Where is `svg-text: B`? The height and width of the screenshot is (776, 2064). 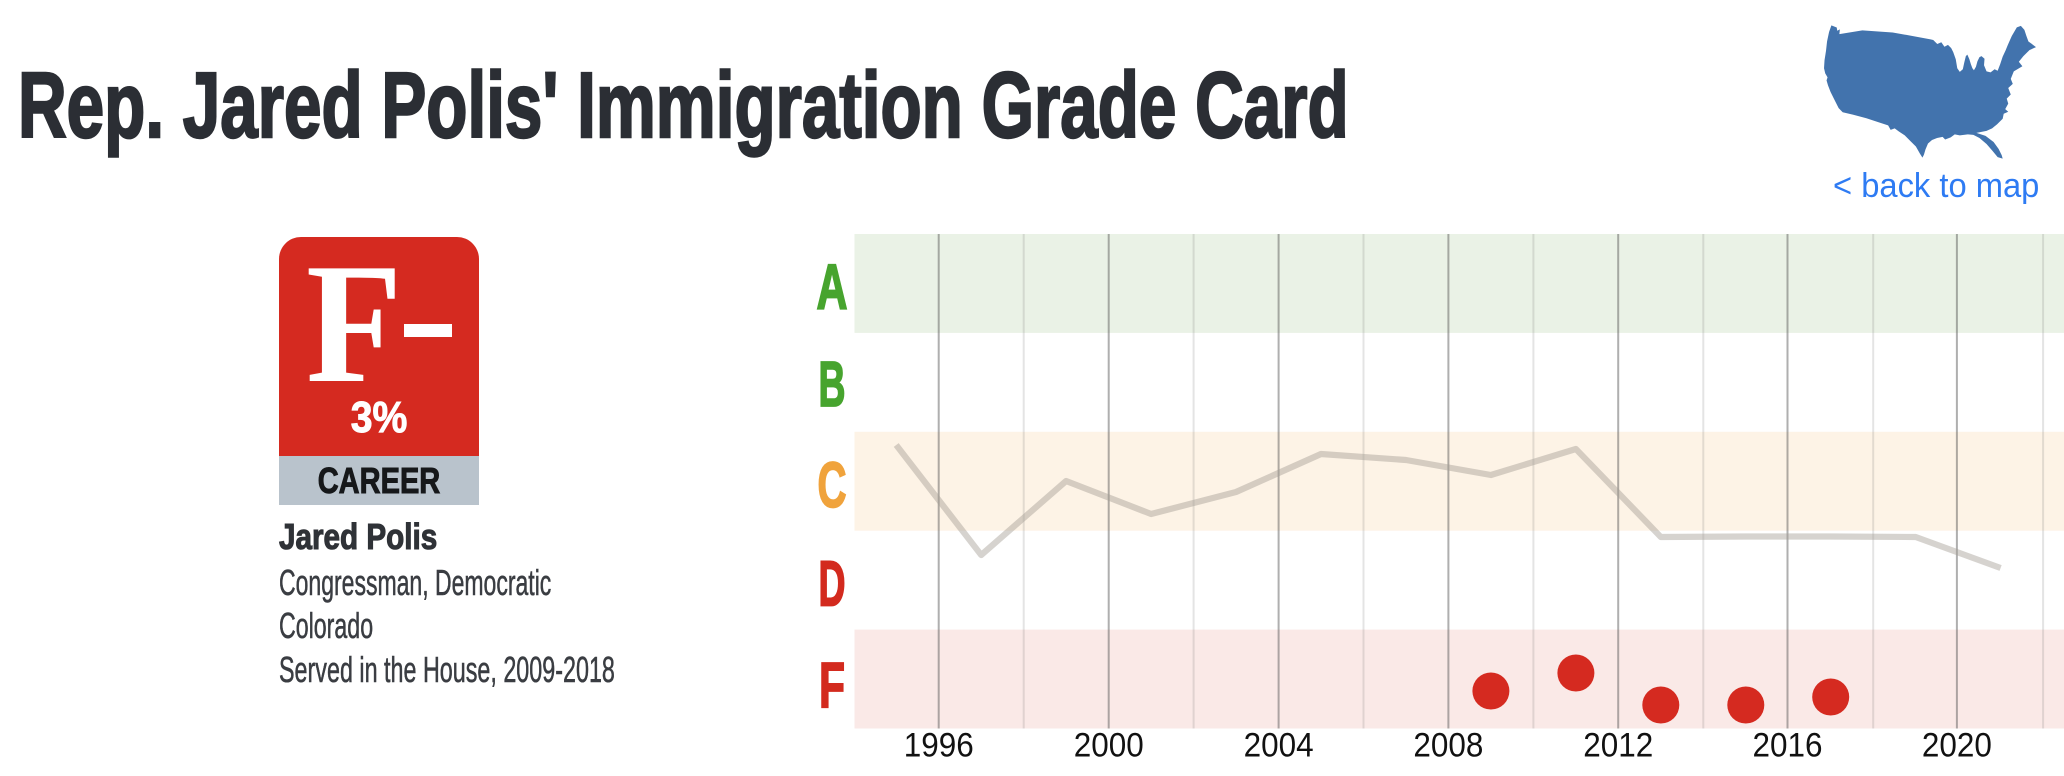
svg-text: B is located at coordinates (832, 384).